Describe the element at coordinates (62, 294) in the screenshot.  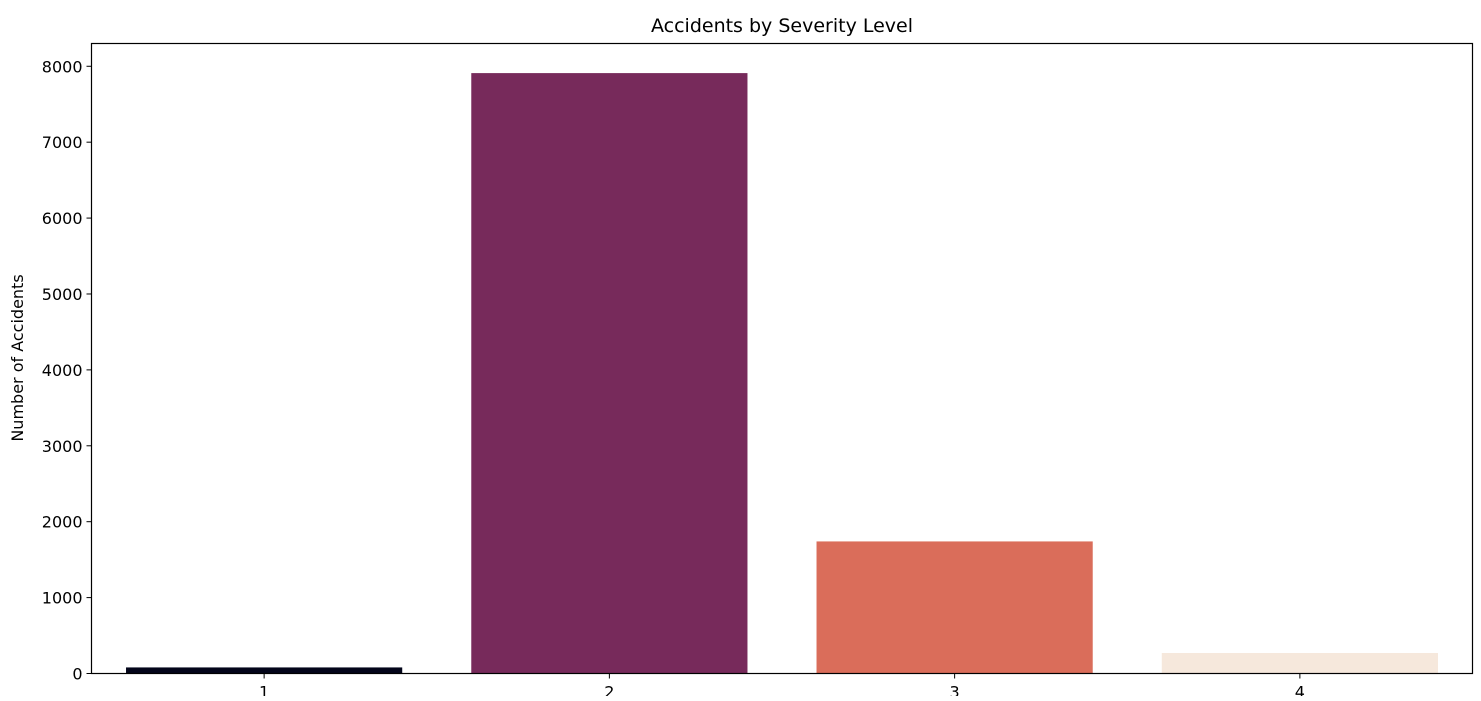
I see `y-tick-label: 5000` at that location.